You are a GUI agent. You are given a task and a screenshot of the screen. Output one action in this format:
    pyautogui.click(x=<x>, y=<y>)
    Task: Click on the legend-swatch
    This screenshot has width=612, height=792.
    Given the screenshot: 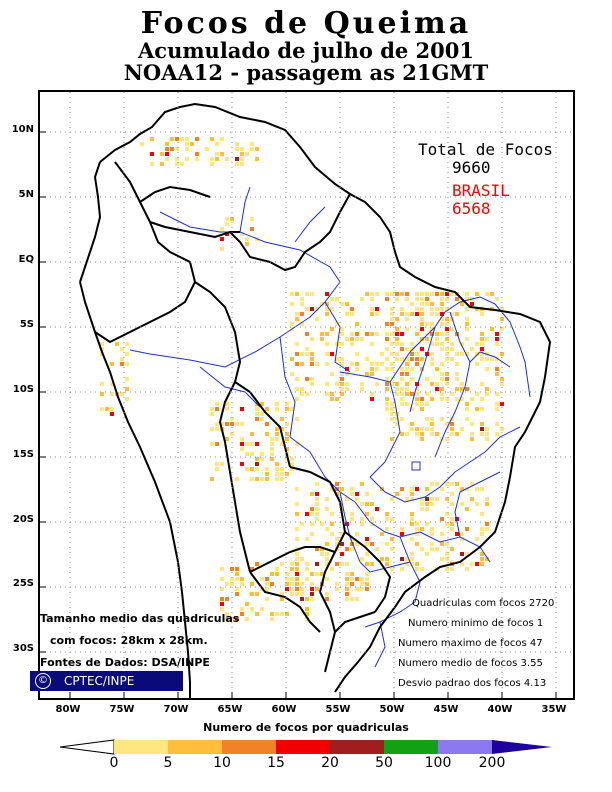 What is the action you would take?
    pyautogui.click(x=465, y=747)
    